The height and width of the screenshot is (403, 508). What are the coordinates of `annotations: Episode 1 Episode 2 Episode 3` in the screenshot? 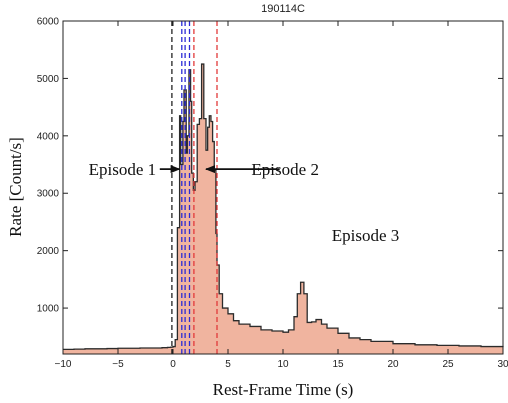 It's located at (244, 202).